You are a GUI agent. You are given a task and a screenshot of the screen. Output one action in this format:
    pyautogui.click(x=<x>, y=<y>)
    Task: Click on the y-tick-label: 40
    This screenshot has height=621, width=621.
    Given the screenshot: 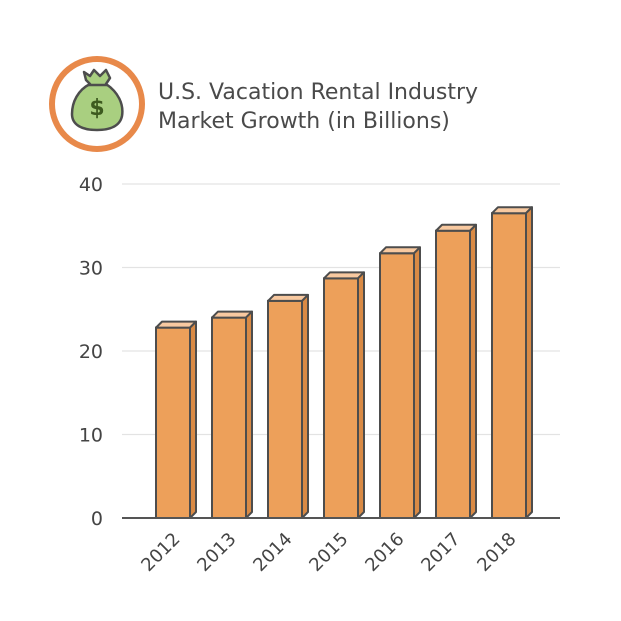 What is the action you would take?
    pyautogui.click(x=91, y=185)
    